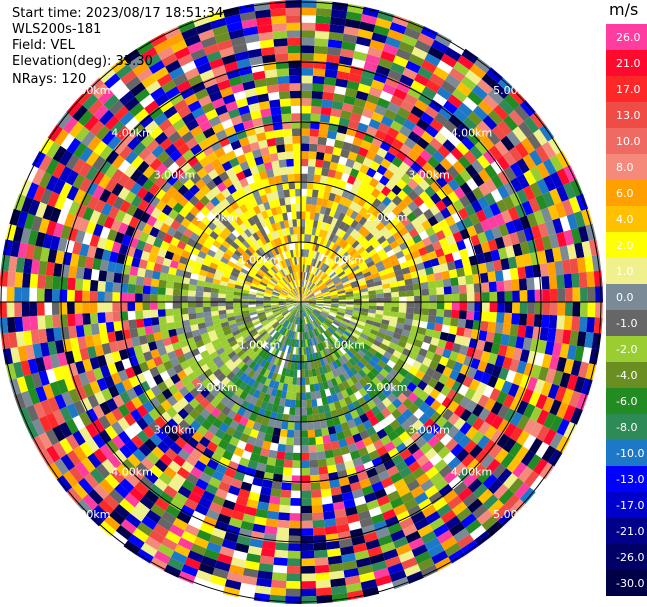 This screenshot has height=607, width=647. What do you see at coordinates (630, 453) in the screenshot?
I see `colorbar-tick-label: -10.0` at bounding box center [630, 453].